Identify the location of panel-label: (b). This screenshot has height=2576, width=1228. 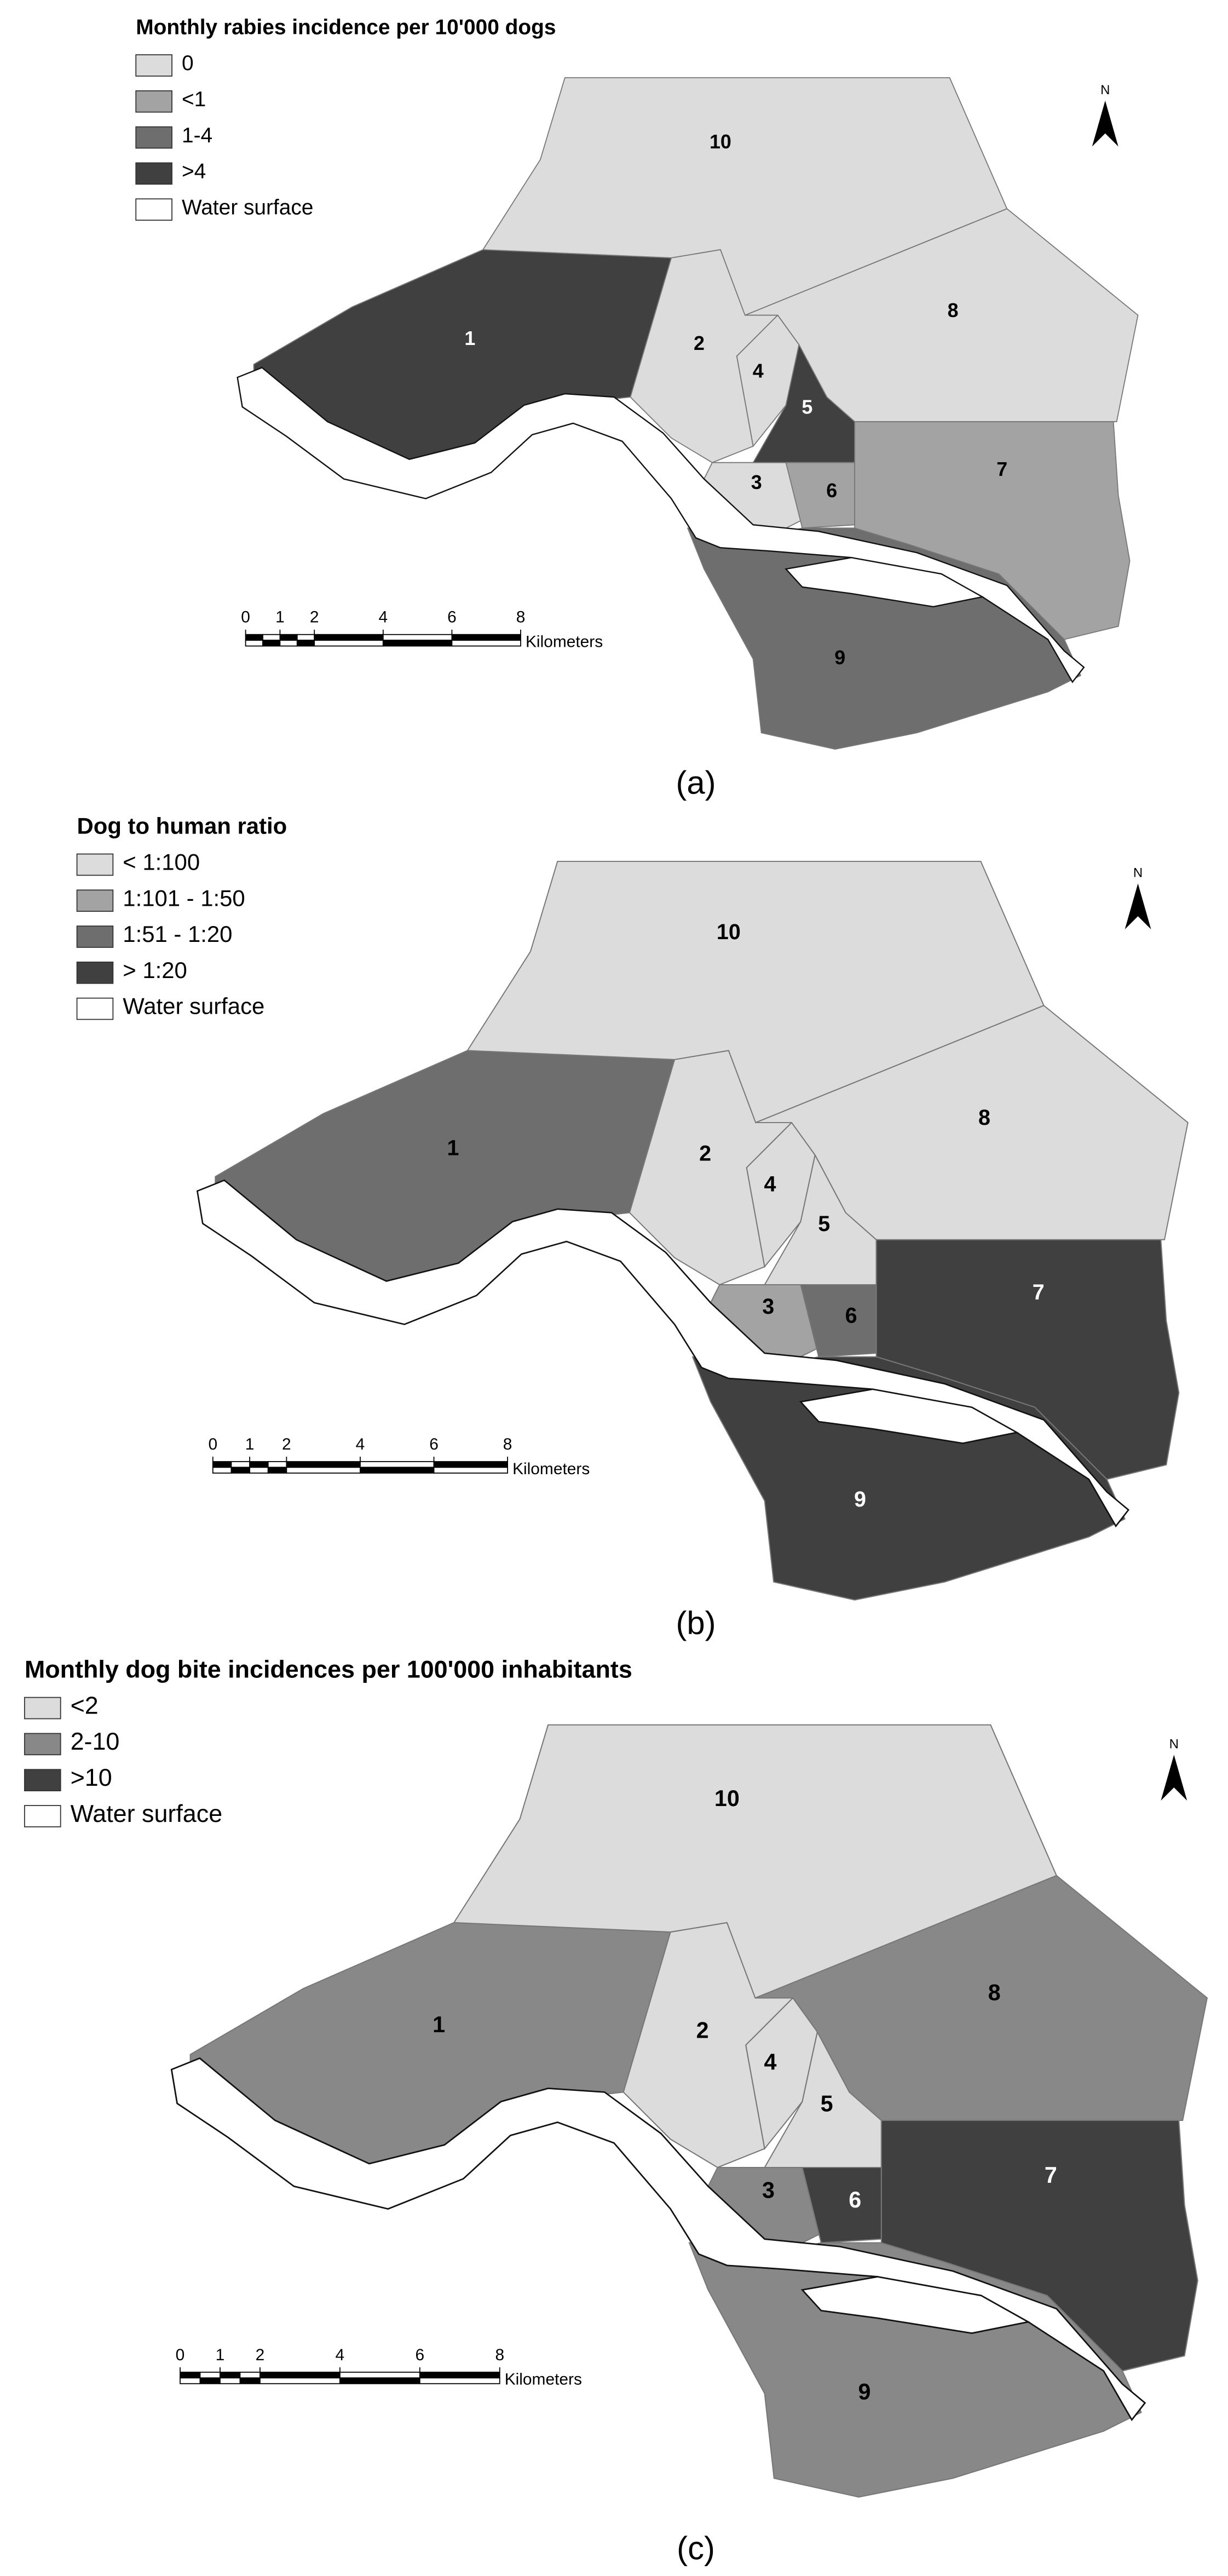
(696, 1623).